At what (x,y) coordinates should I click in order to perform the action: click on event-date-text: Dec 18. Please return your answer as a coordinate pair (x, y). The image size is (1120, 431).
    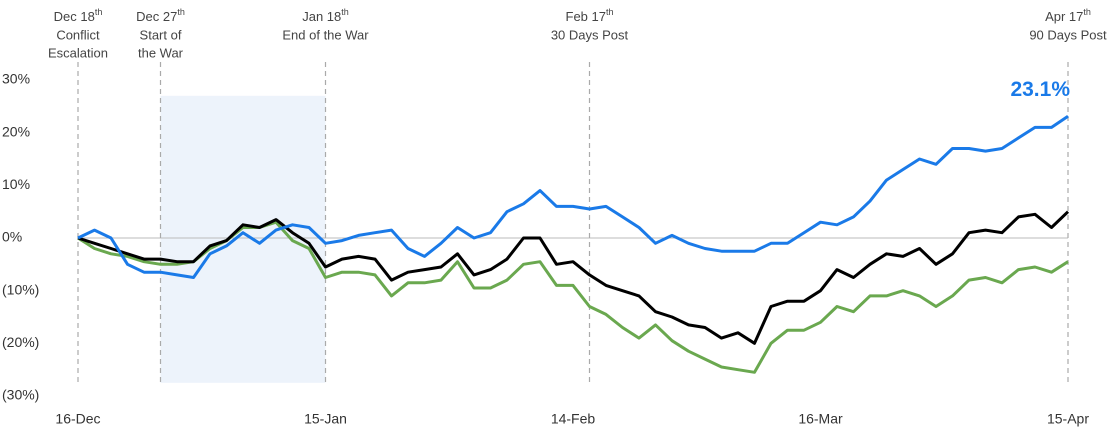
    Looking at the image, I should click on (74, 16).